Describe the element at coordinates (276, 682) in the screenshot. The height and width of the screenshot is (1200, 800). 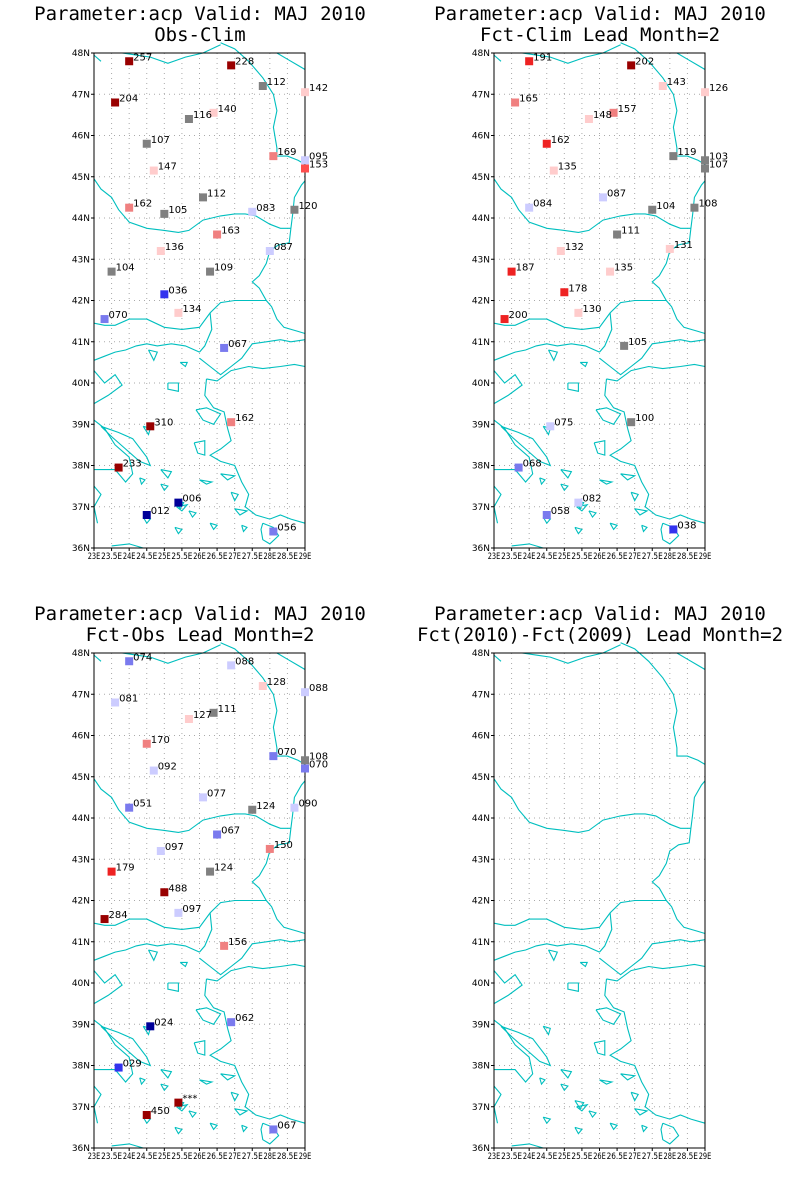
I see `station-value-label: 128` at that location.